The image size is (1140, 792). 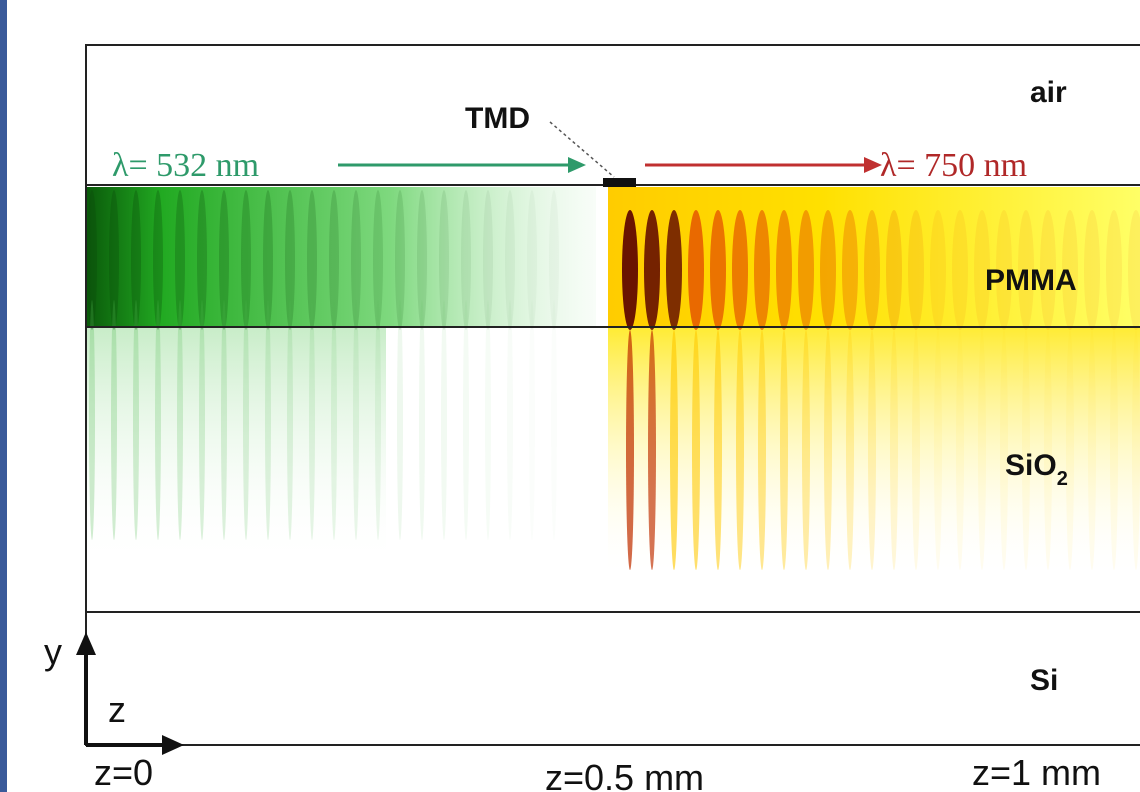 What do you see at coordinates (53, 651) in the screenshot?
I see `axis-label: y` at bounding box center [53, 651].